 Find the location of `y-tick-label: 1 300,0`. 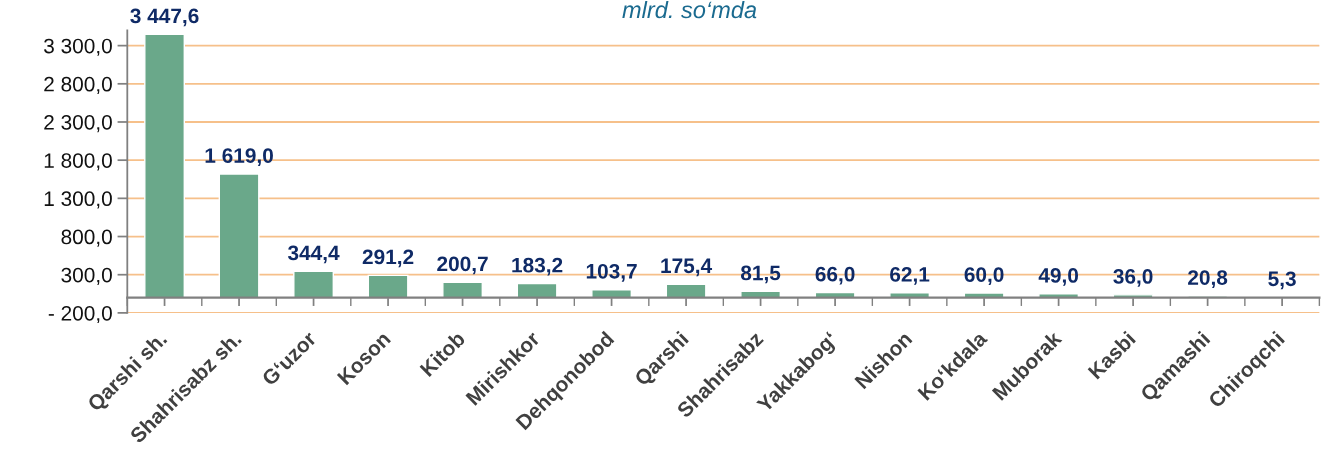

y-tick-label: 1 300,0 is located at coordinates (78, 200).